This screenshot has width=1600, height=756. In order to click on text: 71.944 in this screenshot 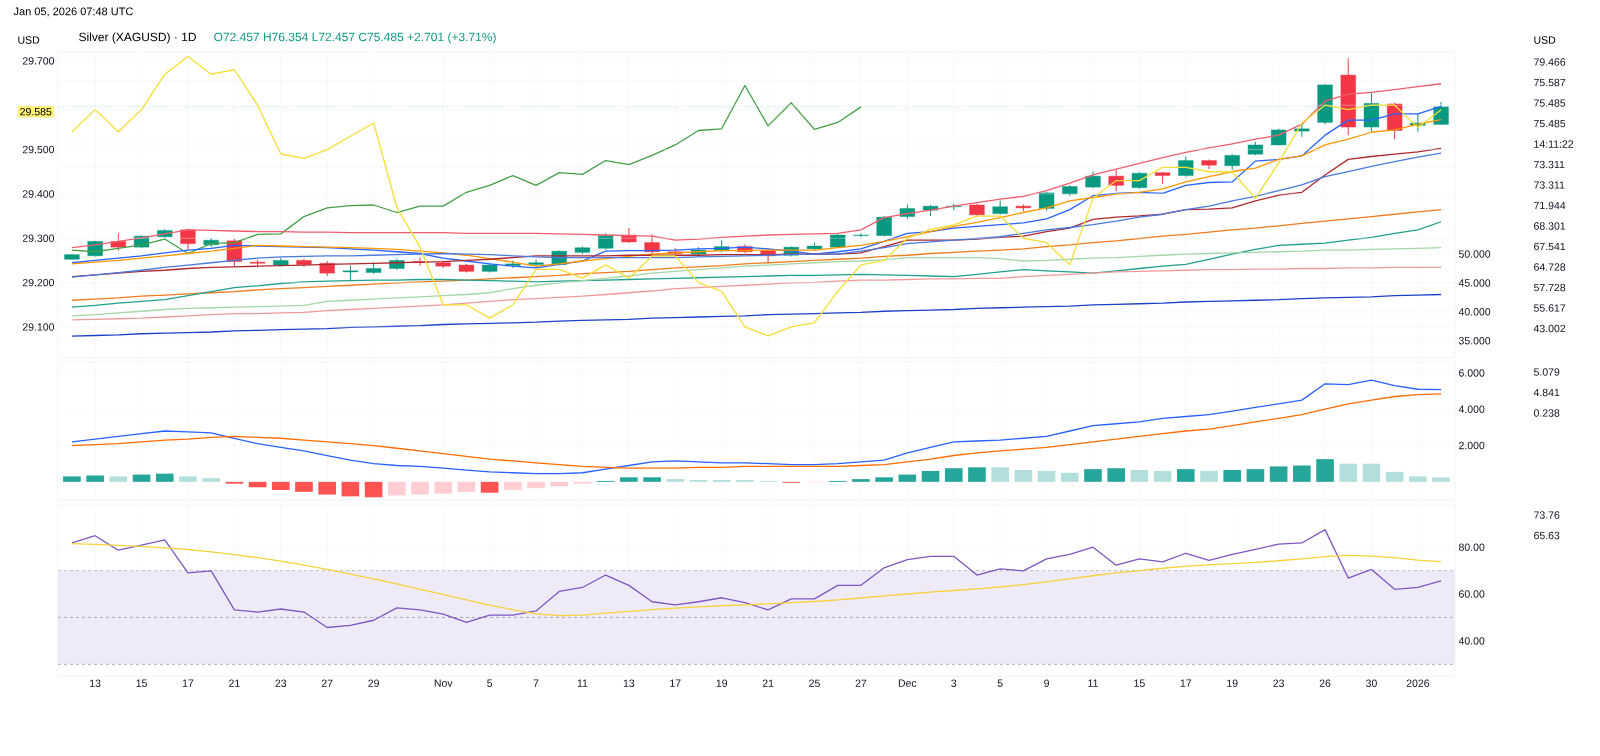, I will do `click(1550, 205)`.